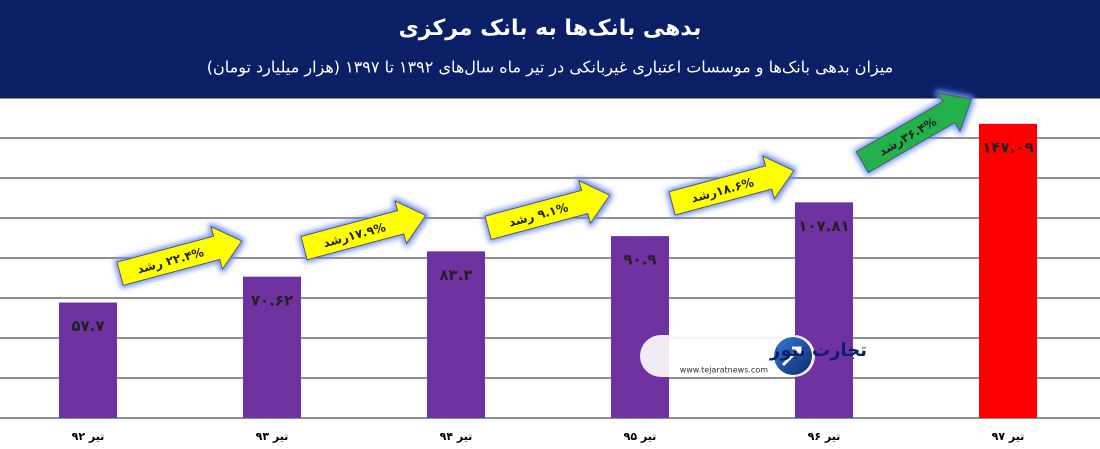 The height and width of the screenshot is (449, 1100). Describe the element at coordinates (823, 226) in the screenshot. I see `value-label: ۱۰۷.۸۱` at that location.